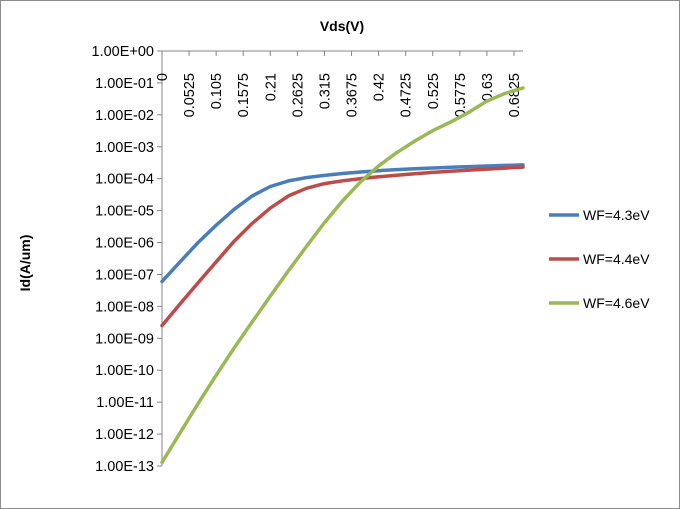  I want to click on x-tick-label: 0.63, so click(488, 87).